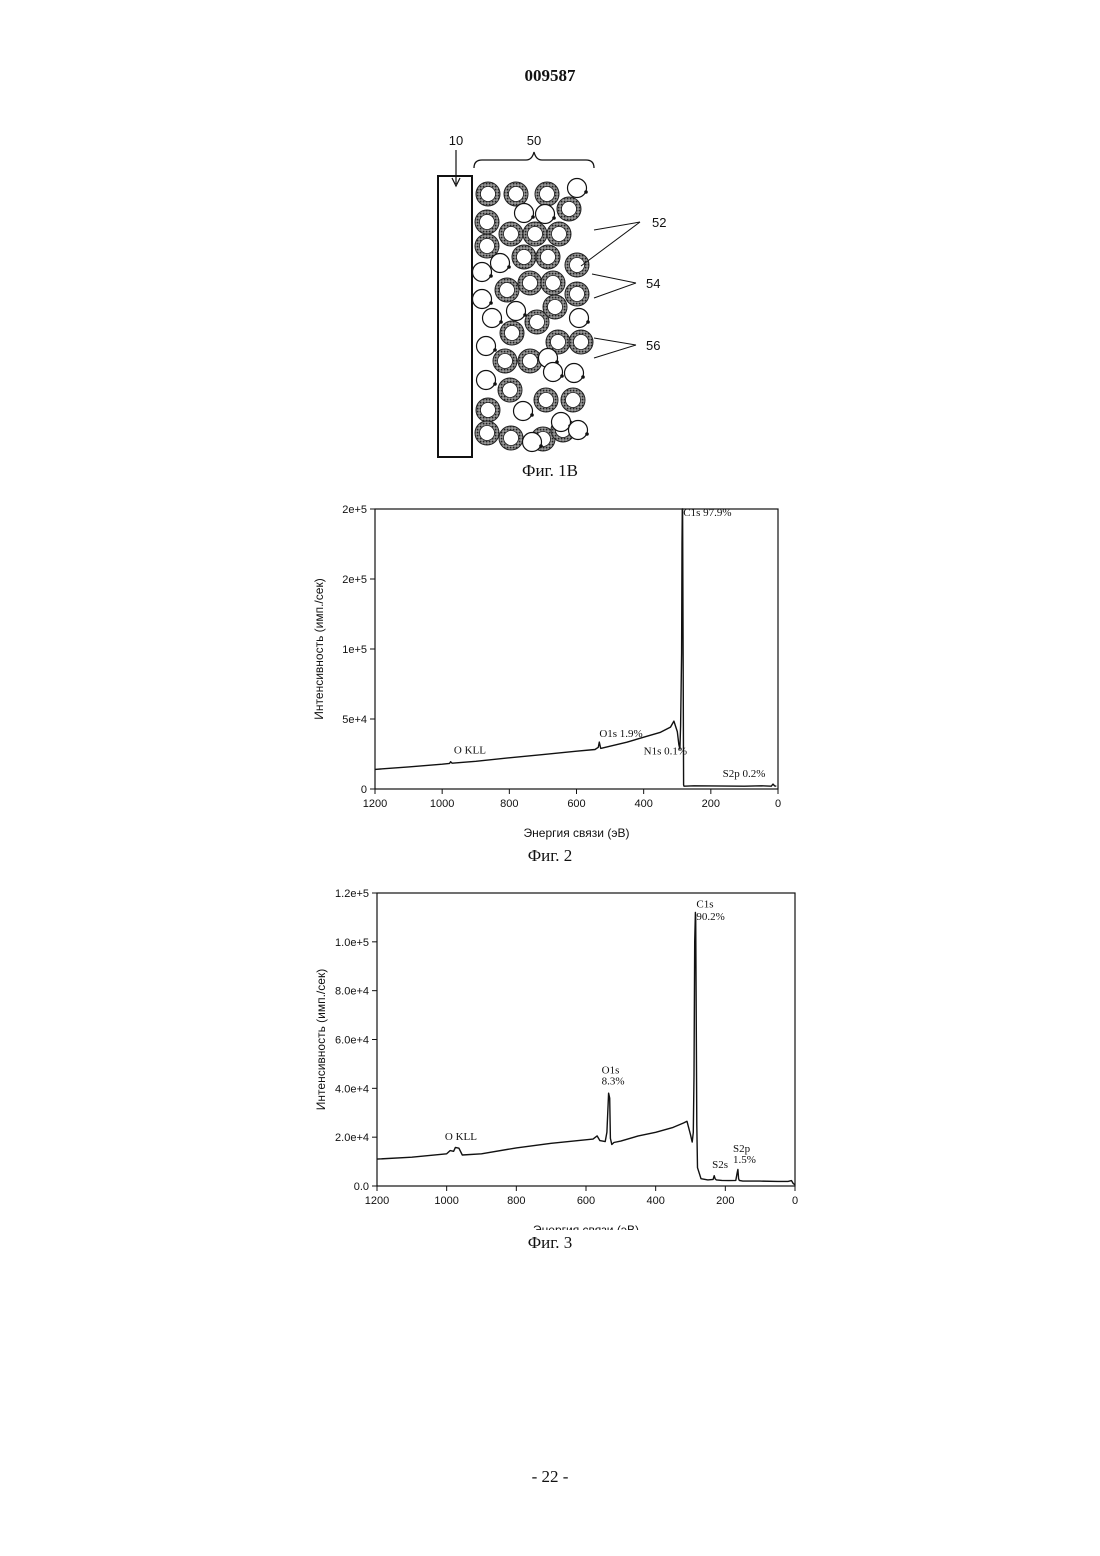 The height and width of the screenshot is (1556, 1100). I want to click on y-tick-label: 1.0e+5, so click(352, 943).